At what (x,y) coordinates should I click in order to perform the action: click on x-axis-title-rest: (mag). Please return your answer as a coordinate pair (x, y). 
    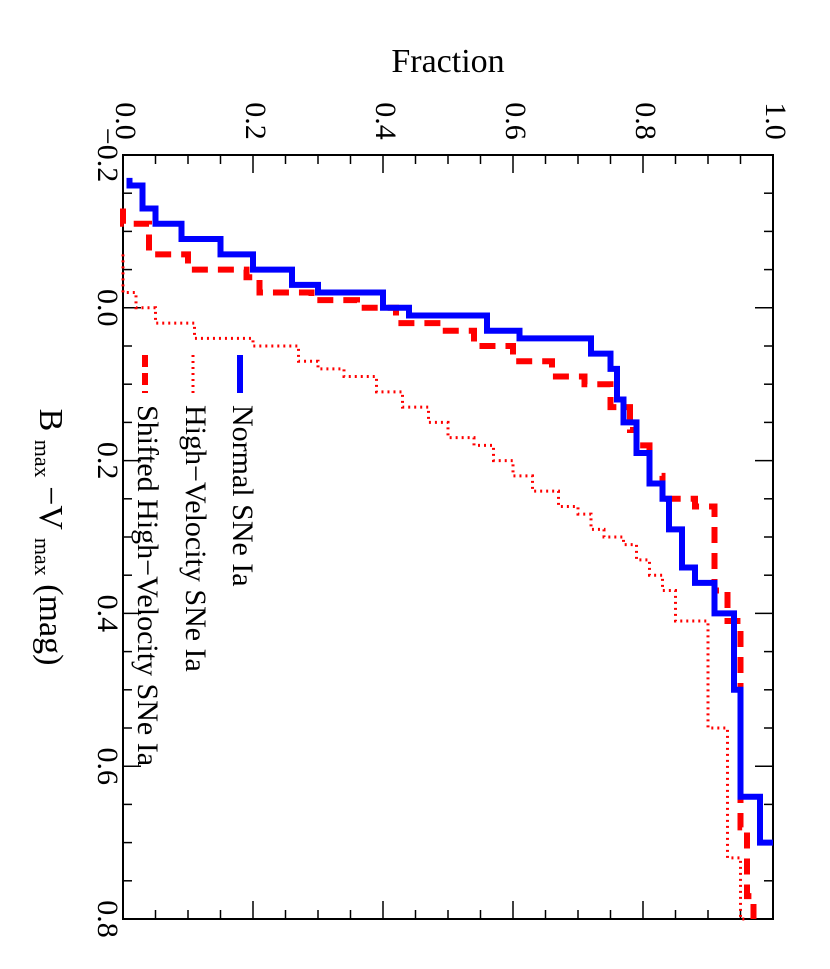
    Looking at the image, I should click on (50, 624).